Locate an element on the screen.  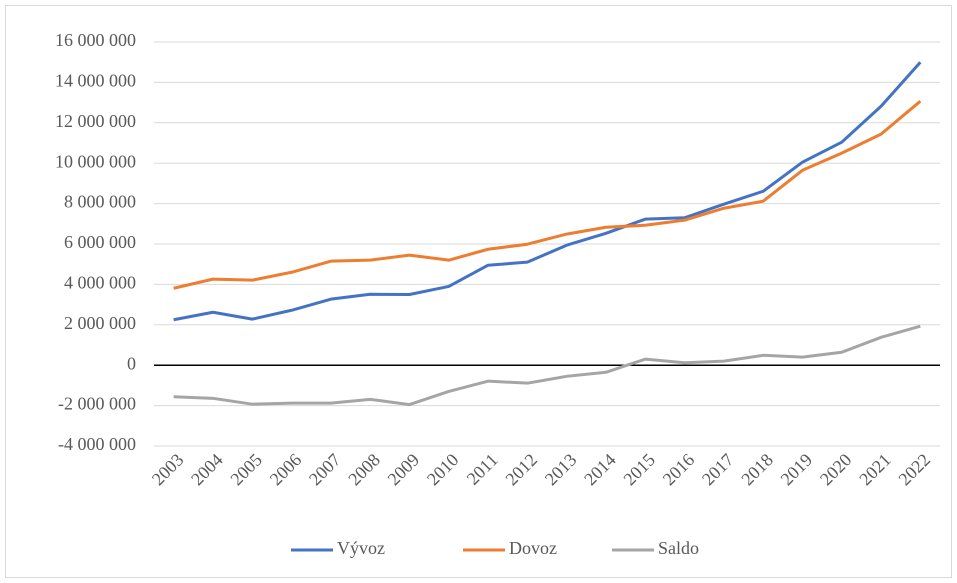
y-tick-label: 14 000 000 is located at coordinates (95, 81).